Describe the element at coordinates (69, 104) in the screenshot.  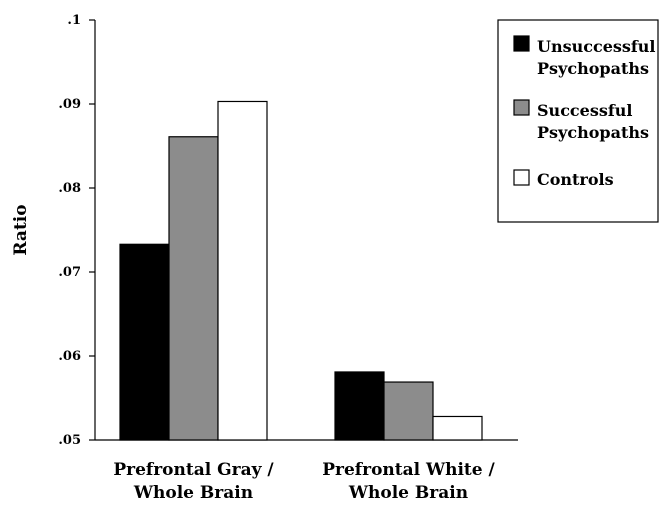
I see `y-tick-label: .09` at that location.